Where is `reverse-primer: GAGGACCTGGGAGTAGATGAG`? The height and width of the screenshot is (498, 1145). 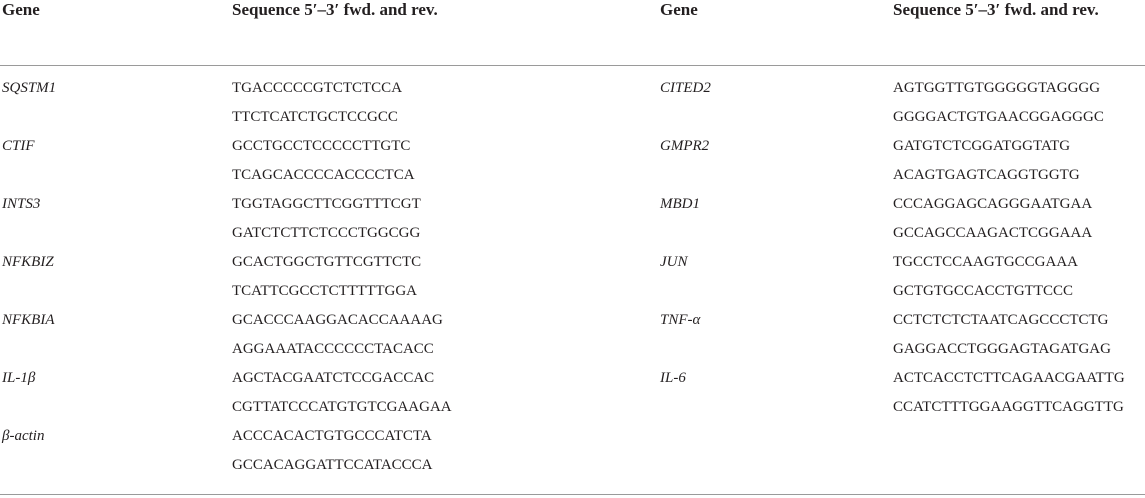
reverse-primer: GAGGACCTGGGAGTAGATGAG is located at coordinates (1002, 349).